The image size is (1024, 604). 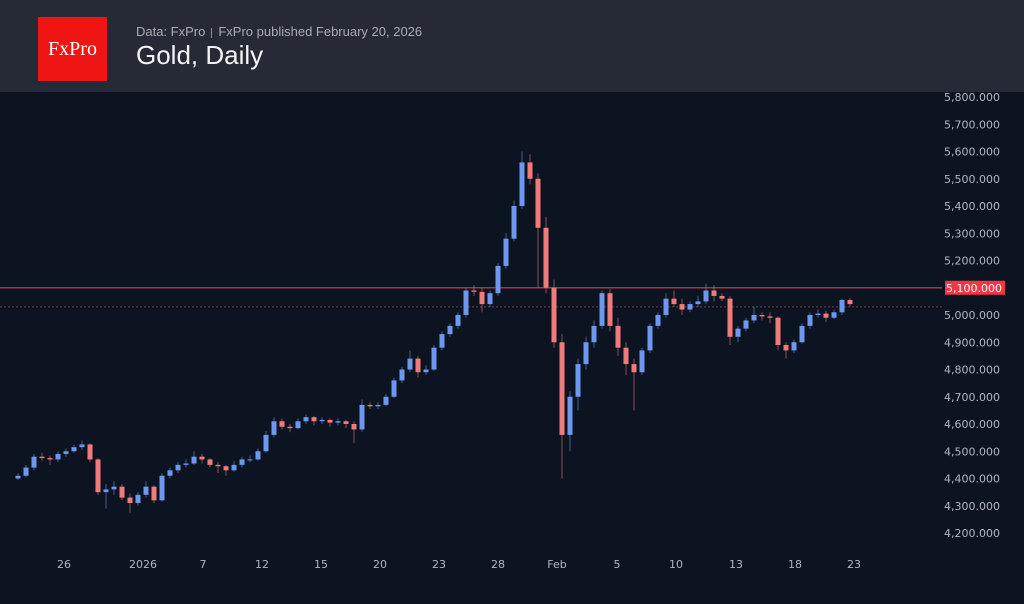 What do you see at coordinates (972, 479) in the screenshot?
I see `y-tick-label: 4,400.000` at bounding box center [972, 479].